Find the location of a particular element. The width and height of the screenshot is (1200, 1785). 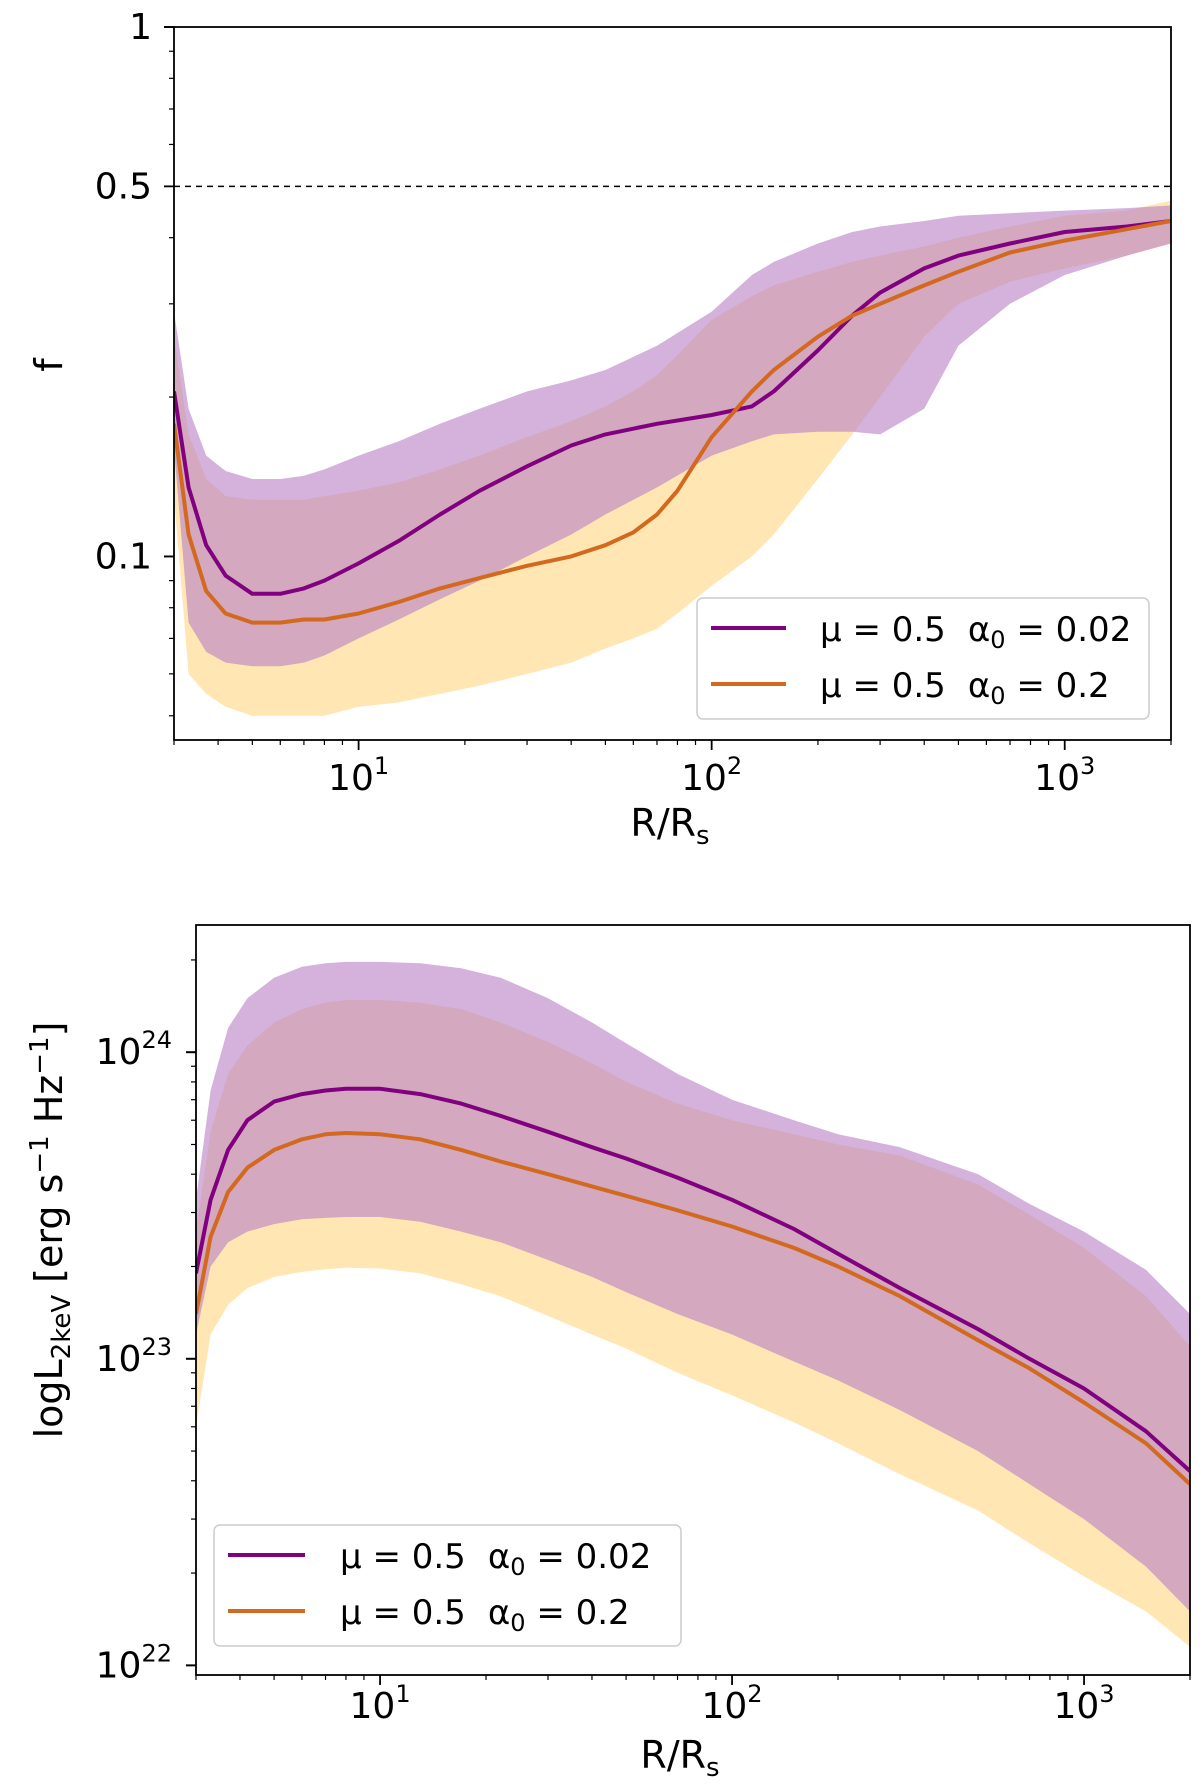

bot-ytick-label-exp: 23 is located at coordinates (156, 1347).